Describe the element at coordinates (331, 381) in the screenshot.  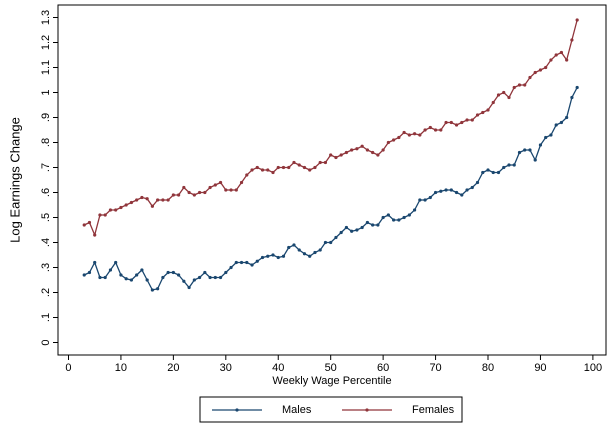
I see `x-axis-title: Weekly Wage Percentile` at that location.